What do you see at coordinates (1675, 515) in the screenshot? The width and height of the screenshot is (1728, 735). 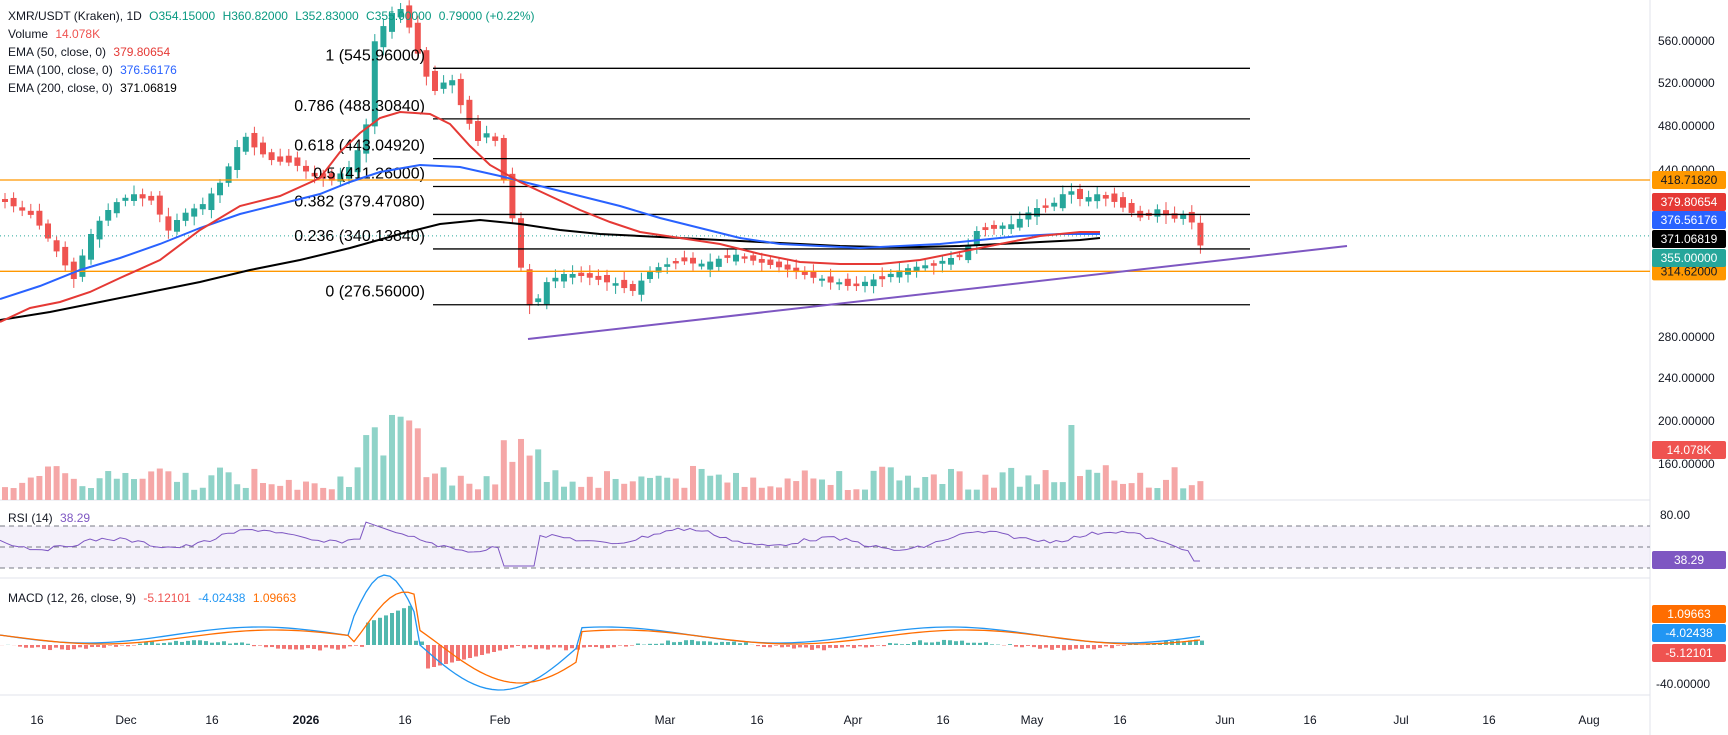 I see `rsi-tick-0: 80.00` at bounding box center [1675, 515].